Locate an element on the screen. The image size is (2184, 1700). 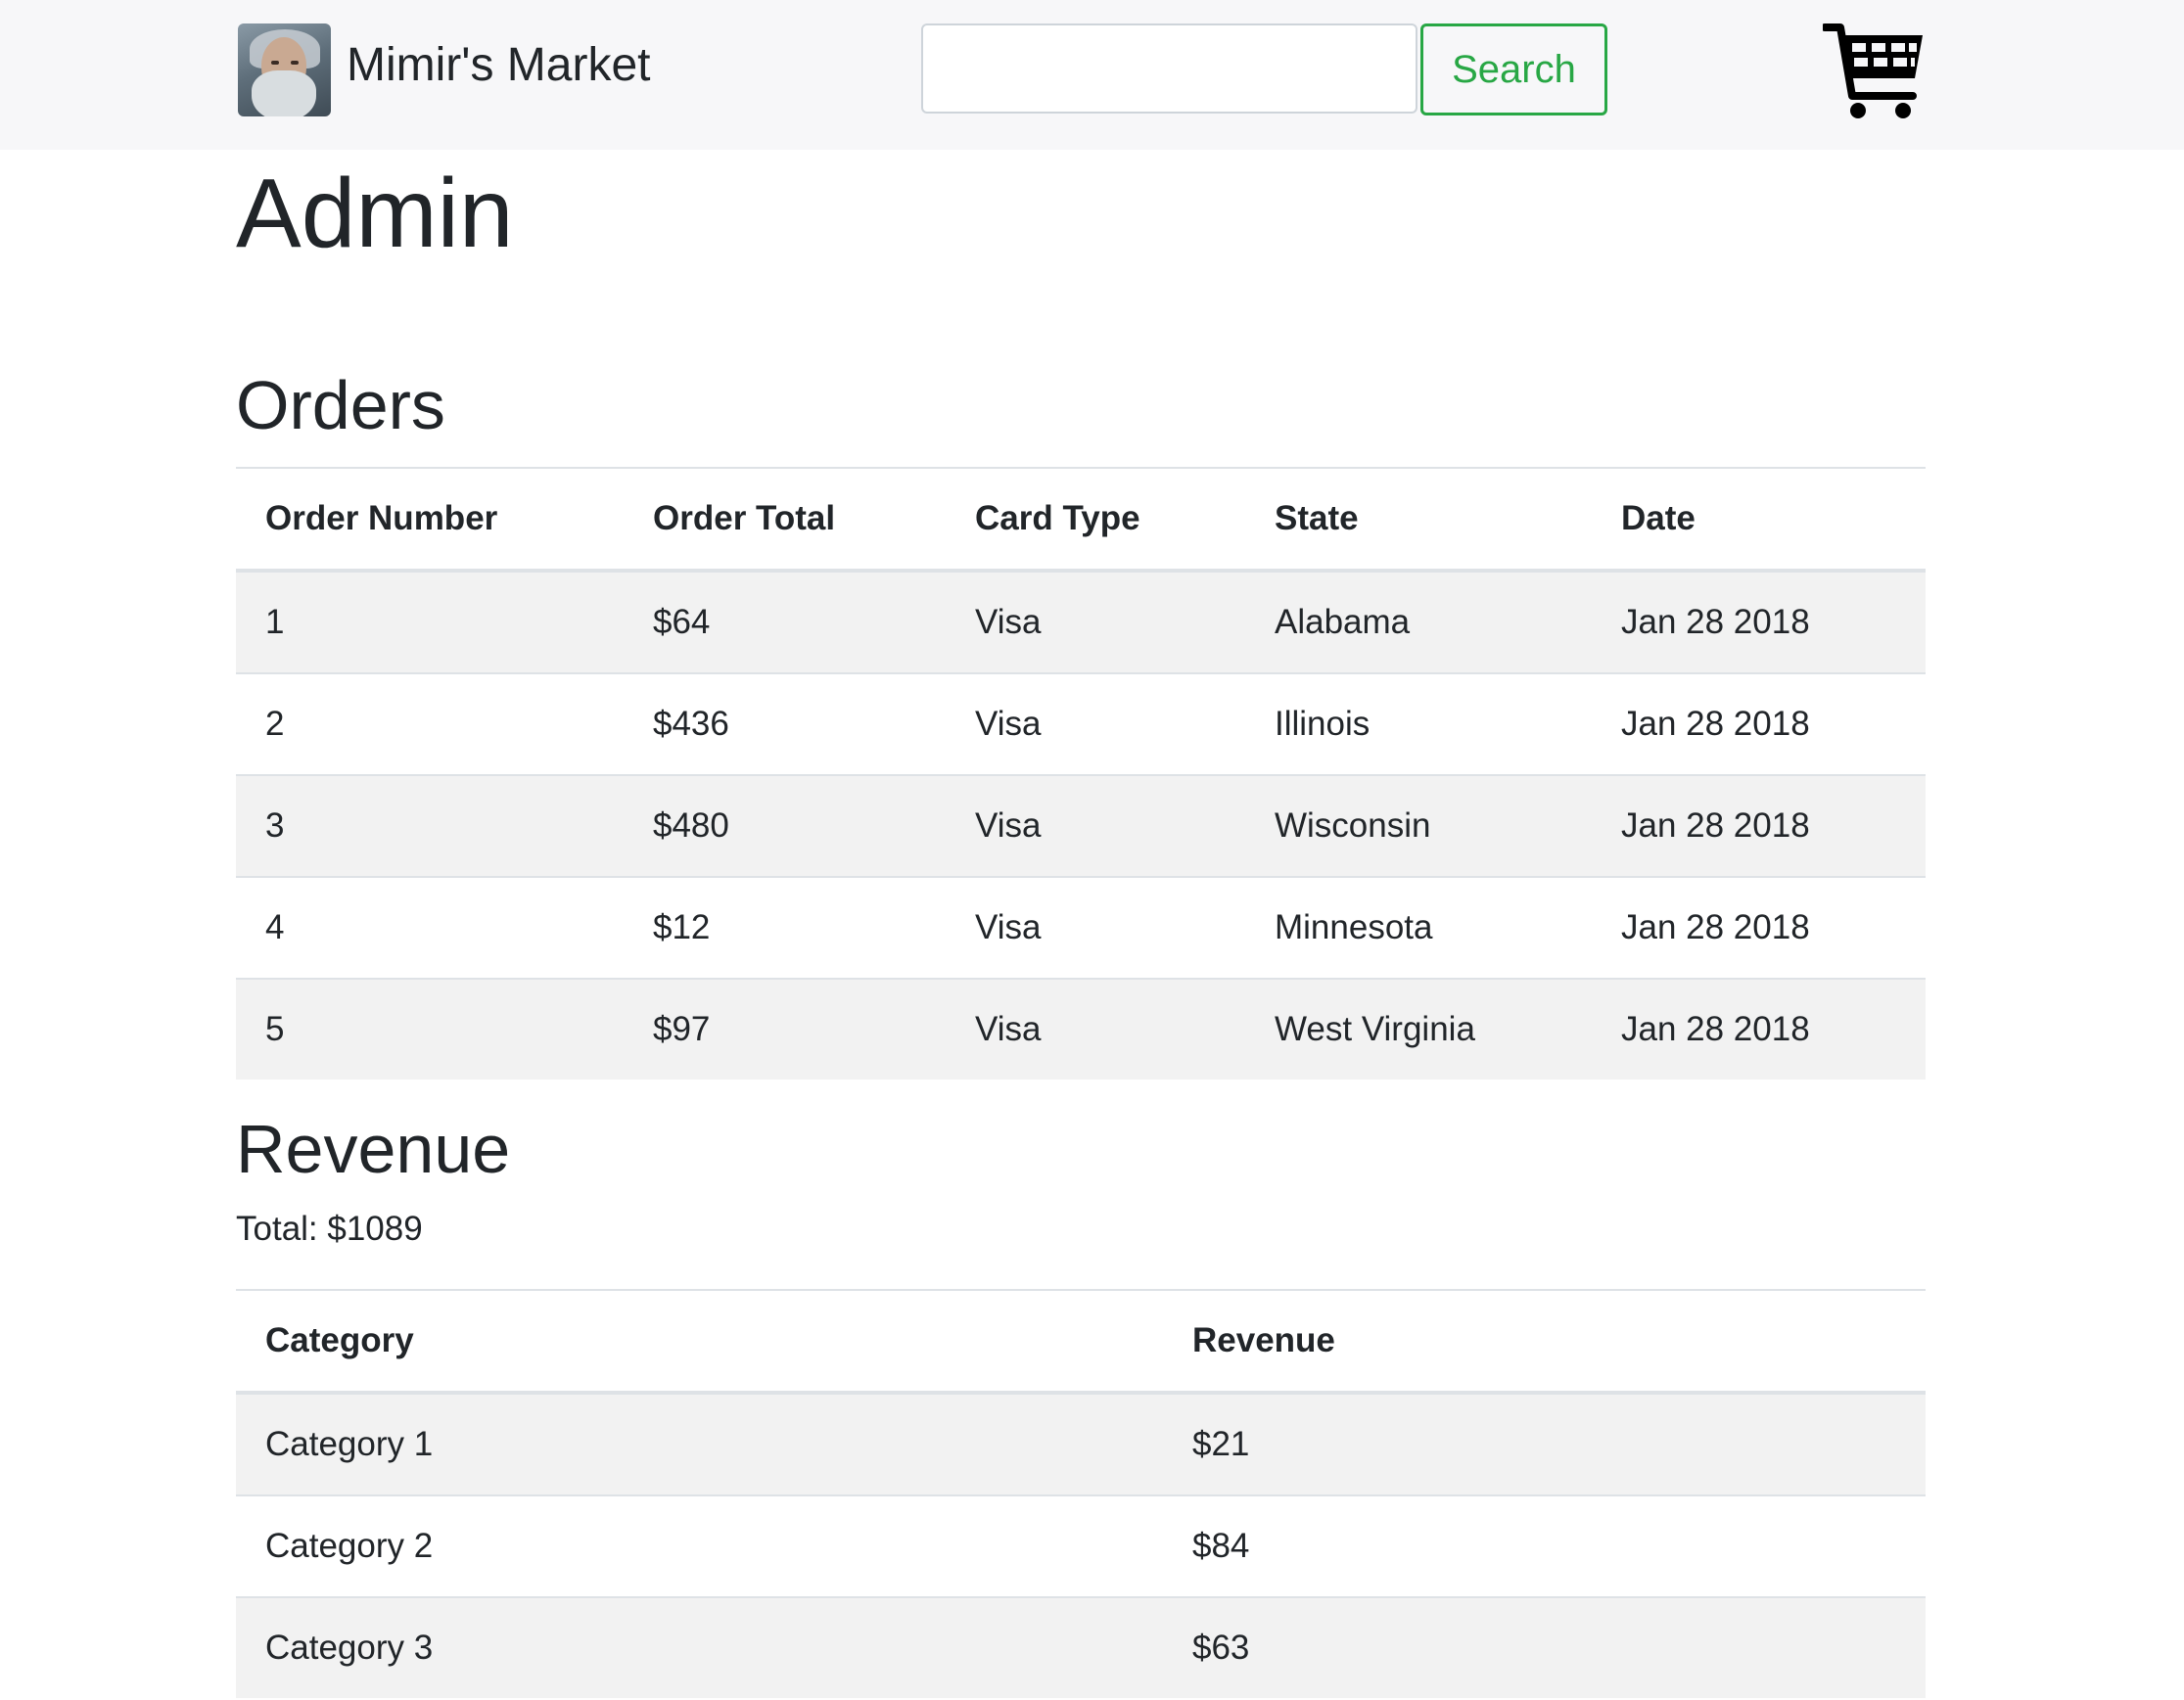
column-header-category: Category is located at coordinates (699, 1342).